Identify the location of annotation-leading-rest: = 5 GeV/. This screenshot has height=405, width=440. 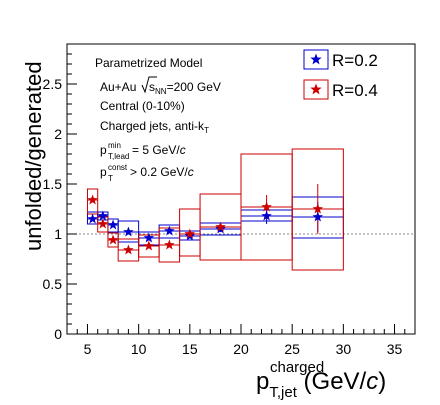
(156, 150).